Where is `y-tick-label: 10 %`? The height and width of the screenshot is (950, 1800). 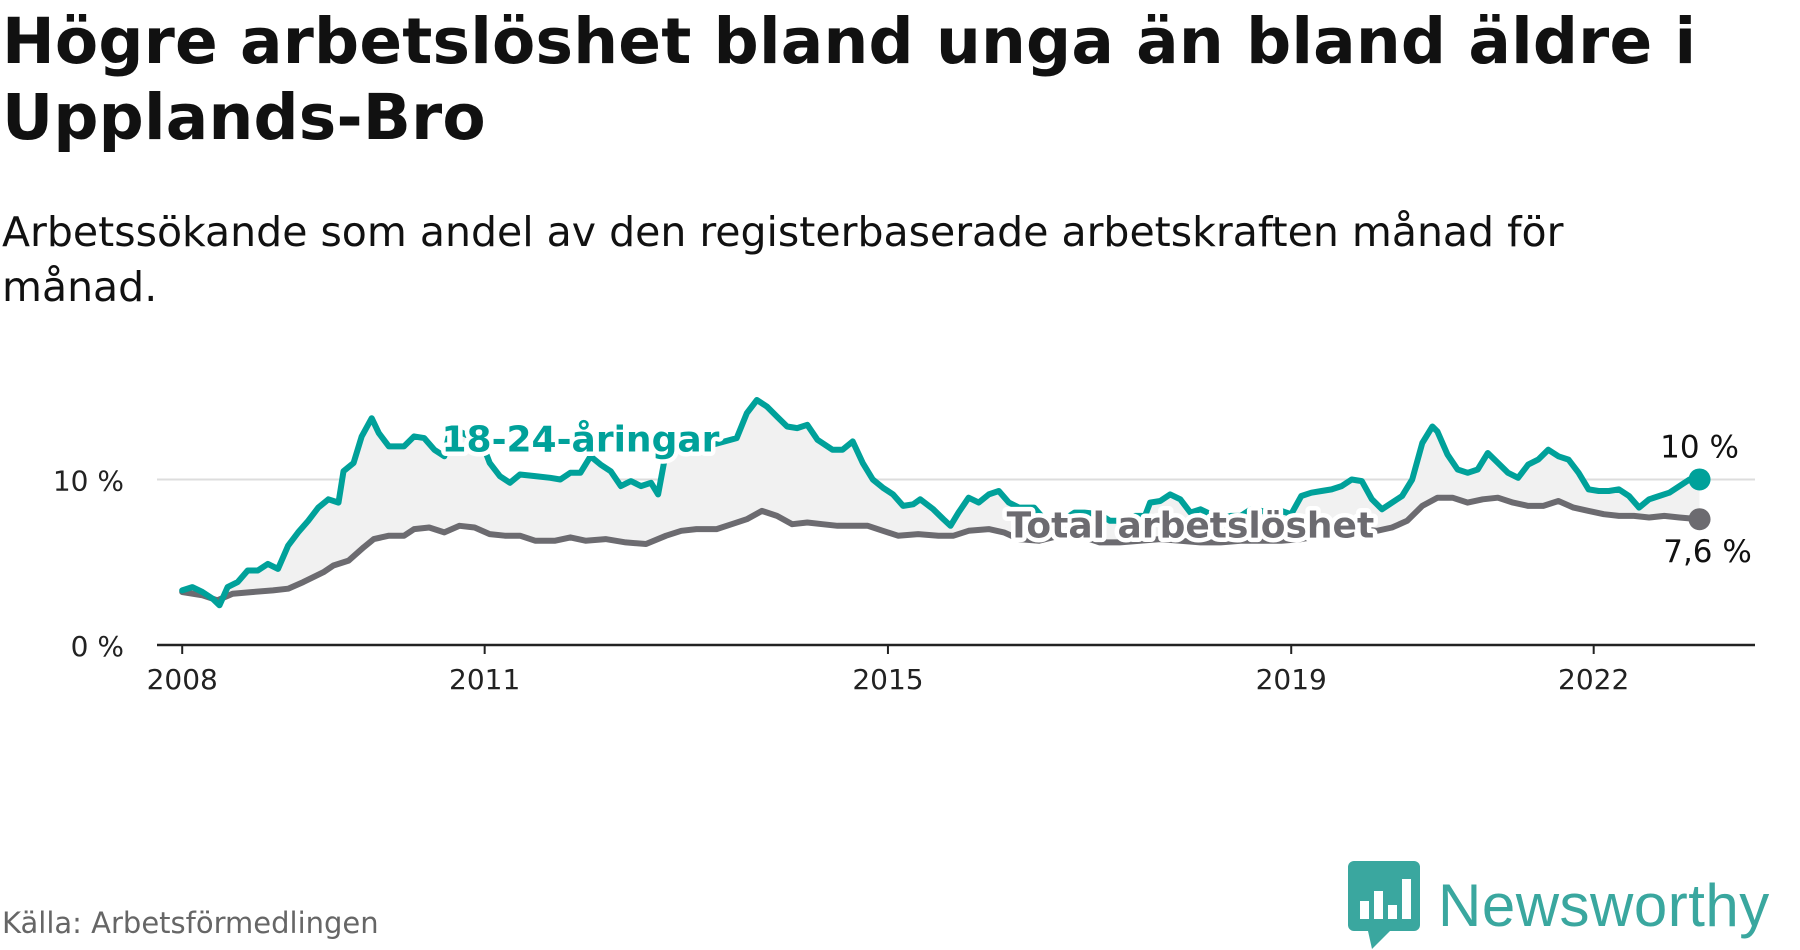
y-tick-label: 10 % is located at coordinates (88, 480).